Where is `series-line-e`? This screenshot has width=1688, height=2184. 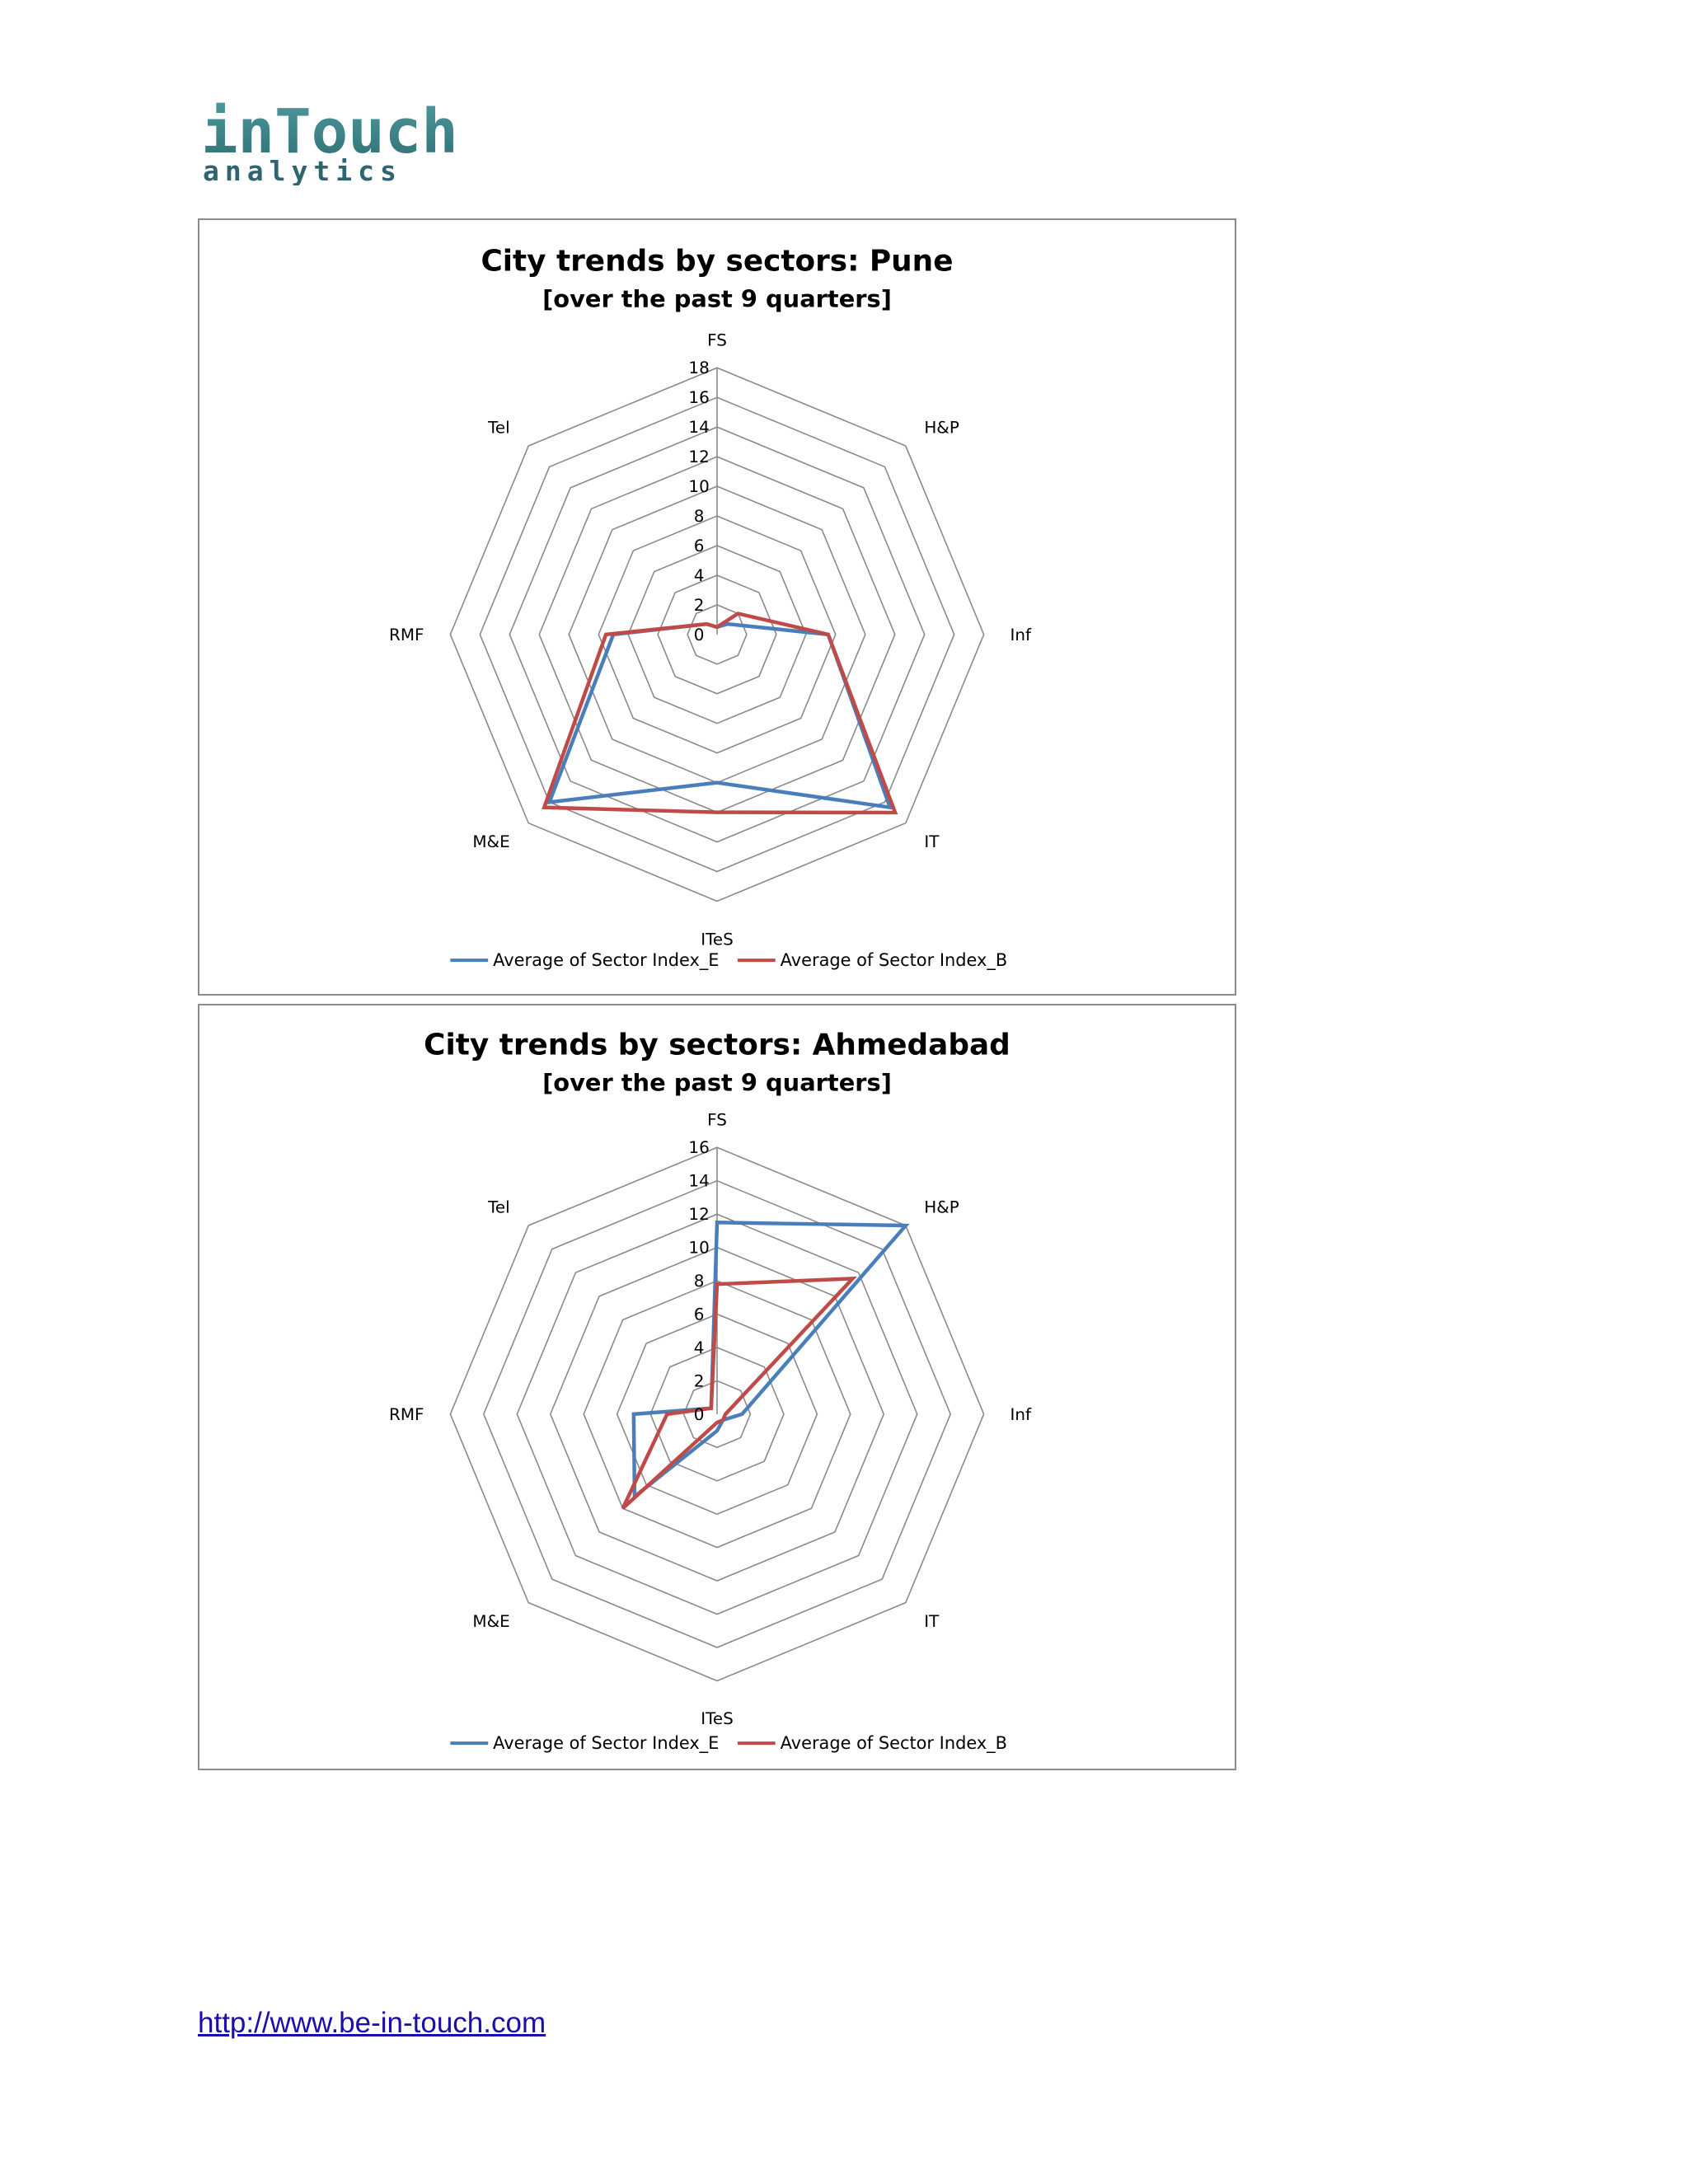 series-line-e is located at coordinates (770, 1360).